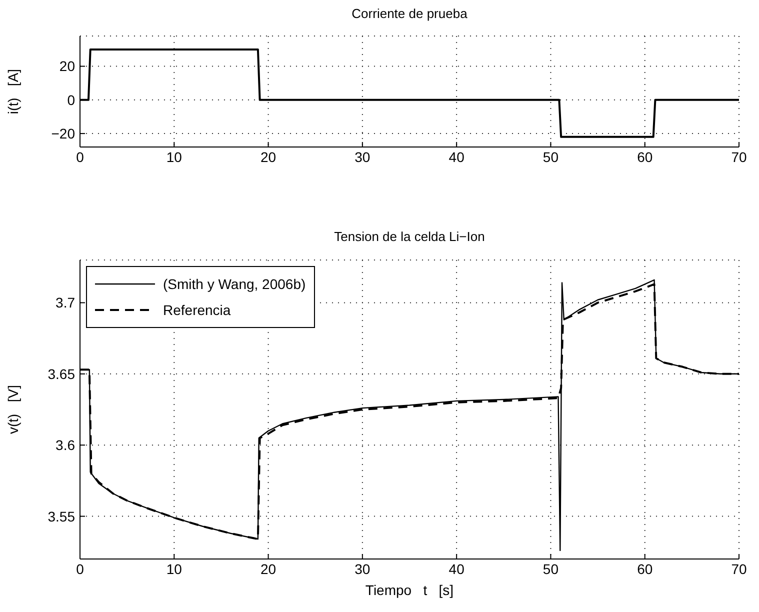  What do you see at coordinates (63, 134) in the screenshot?
I see `y-tick-label: −20` at bounding box center [63, 134].